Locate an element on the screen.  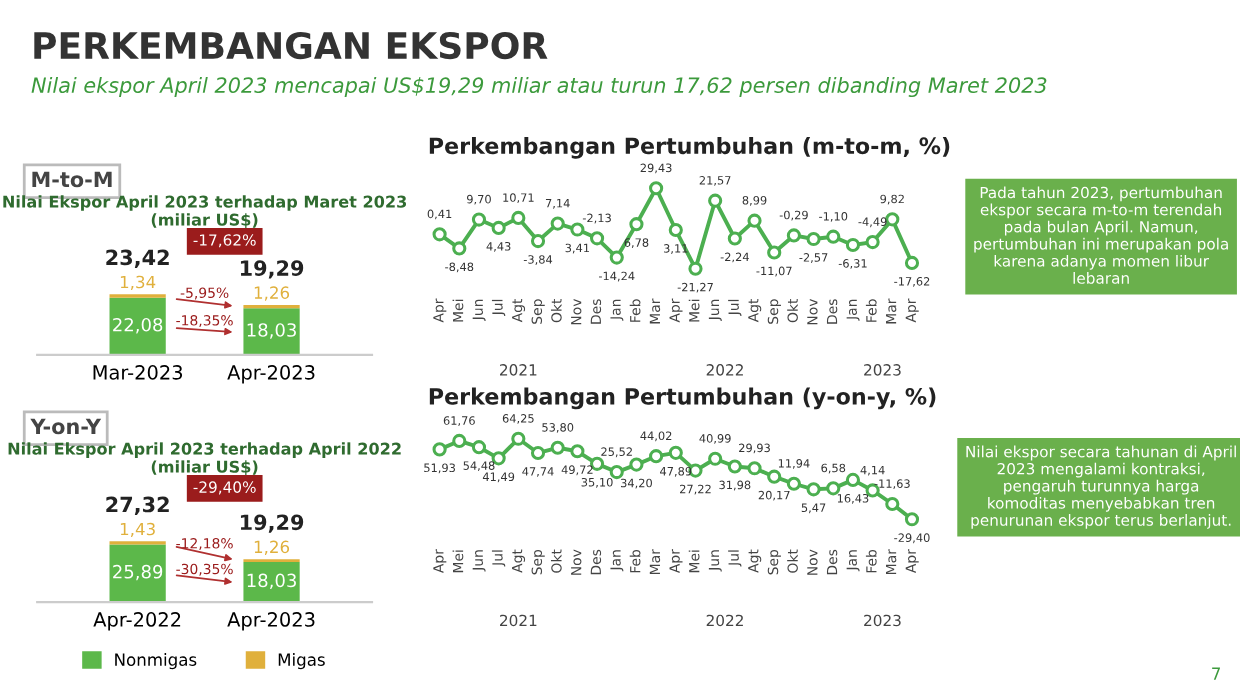
total-label: 27,32 is located at coordinates (137, 505).